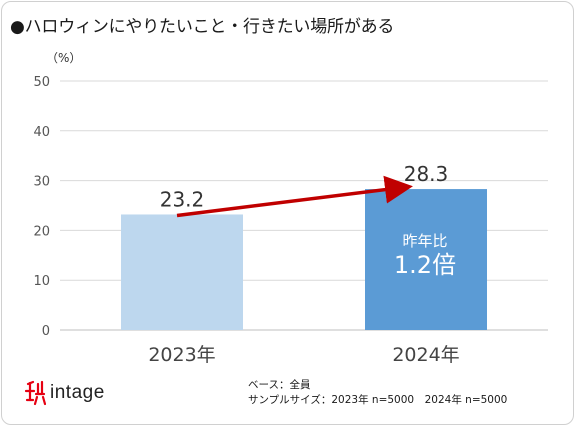 The height and width of the screenshot is (430, 577). What do you see at coordinates (41, 281) in the screenshot?
I see `y-tick-label: 10` at bounding box center [41, 281].